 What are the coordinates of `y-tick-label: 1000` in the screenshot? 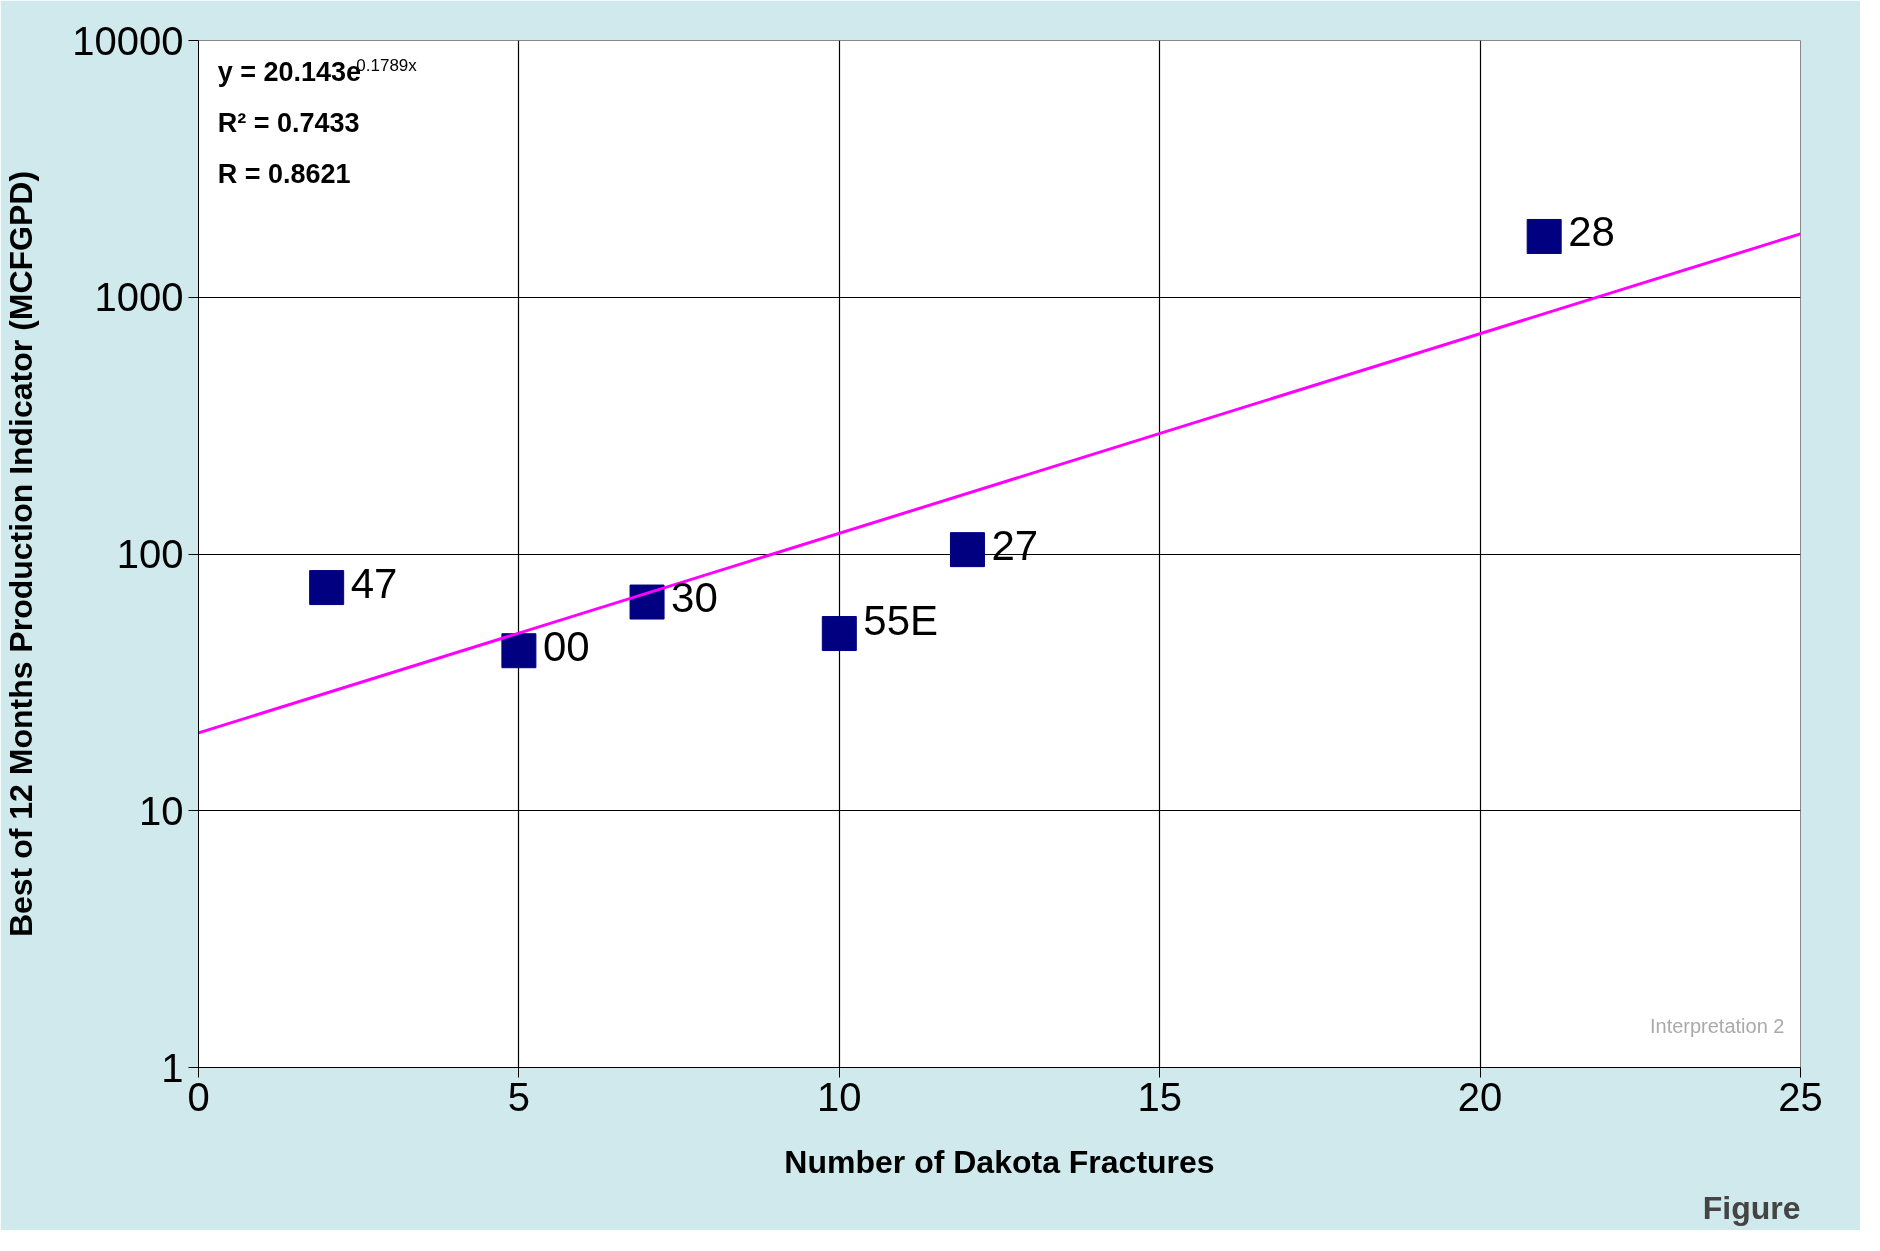 It's located at (139, 297).